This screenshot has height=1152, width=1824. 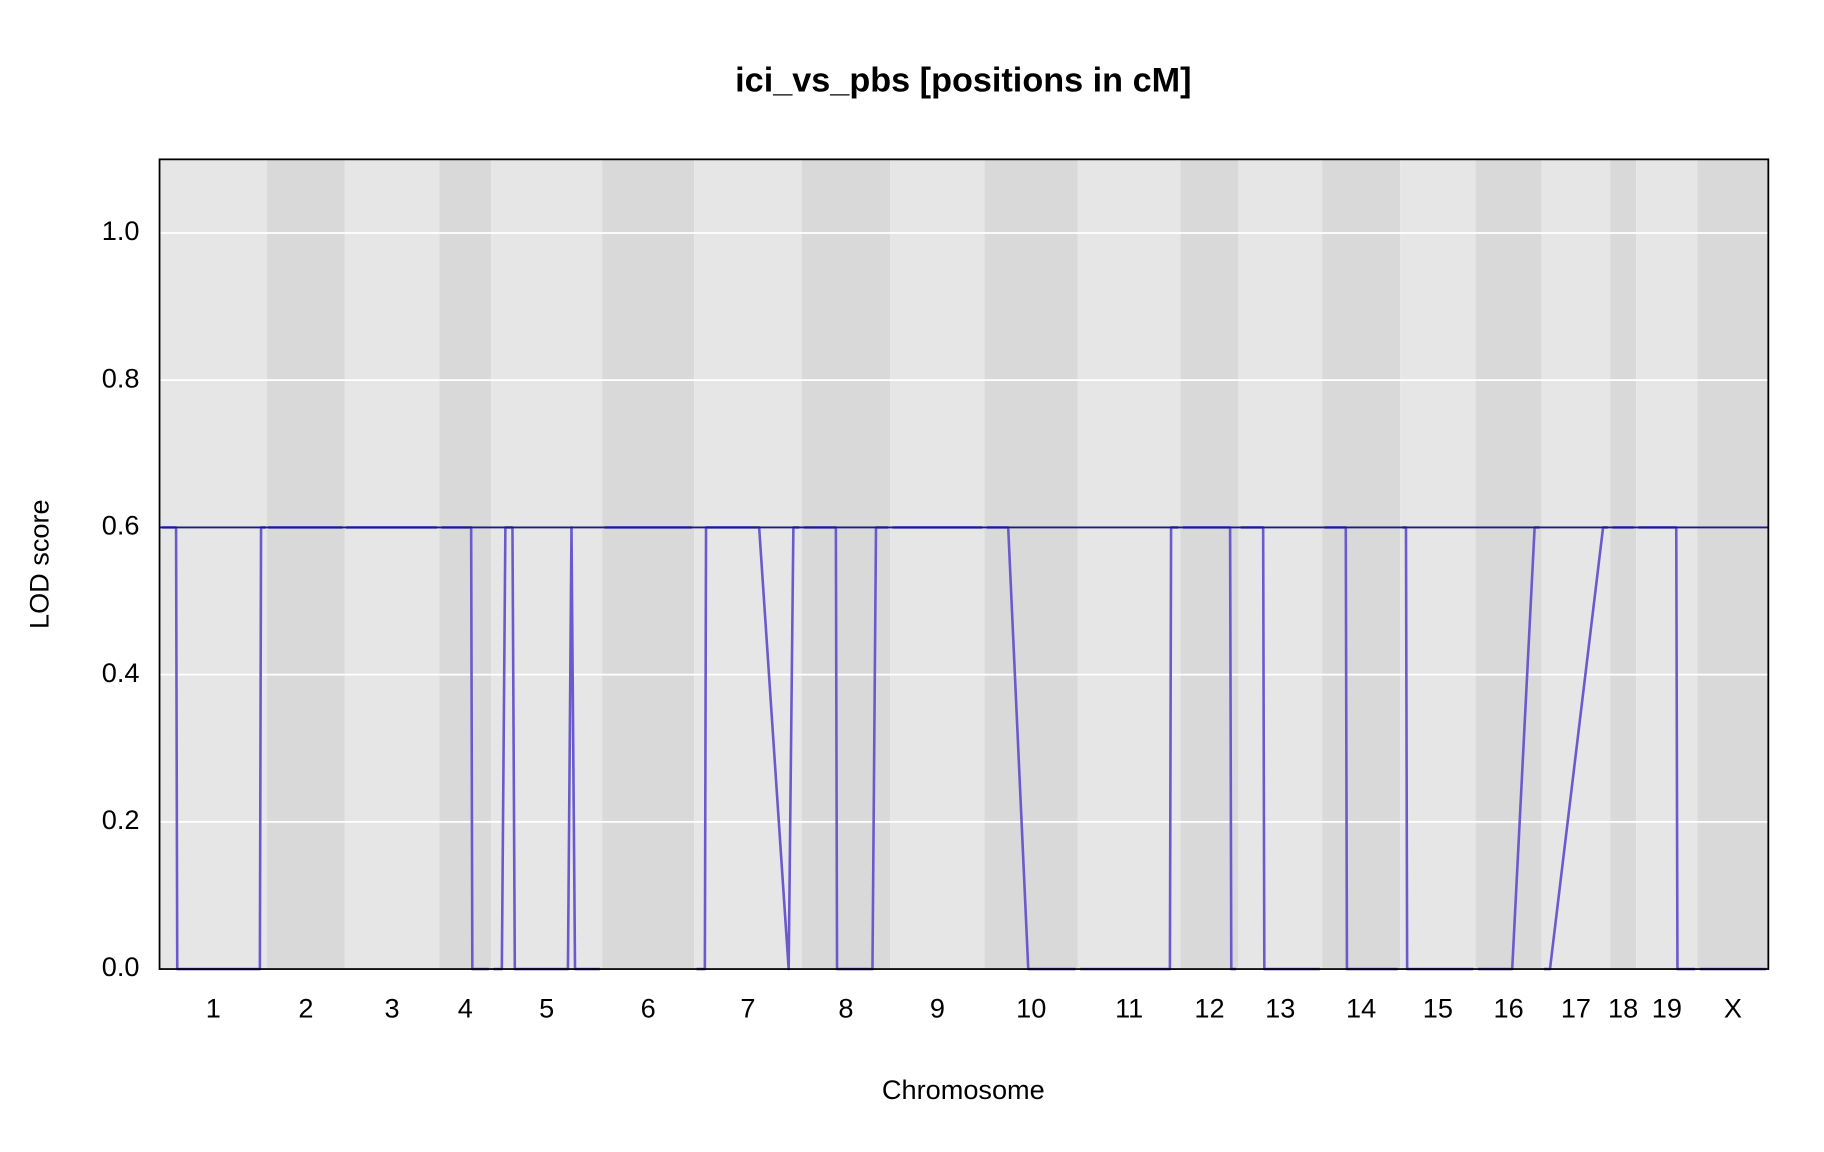 I want to click on y-tick-label: 0.8, so click(x=121, y=377).